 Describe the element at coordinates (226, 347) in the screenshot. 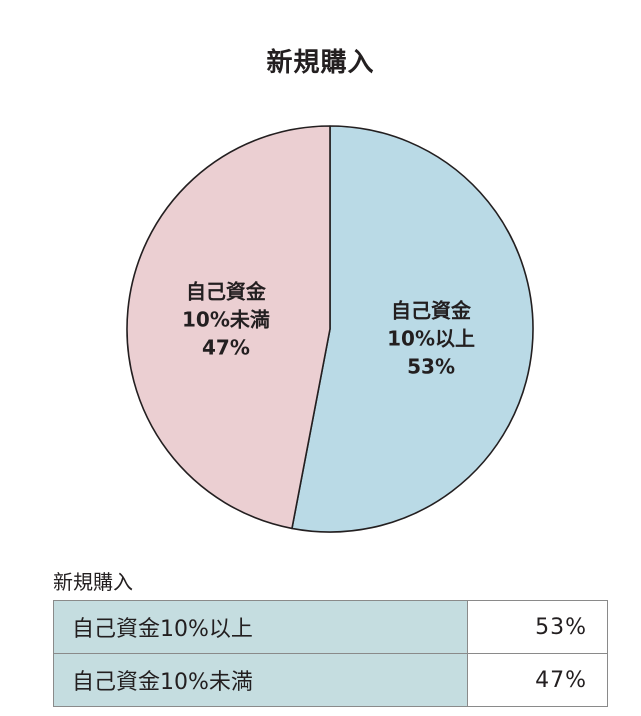

I see `slice-label: 47%` at that location.